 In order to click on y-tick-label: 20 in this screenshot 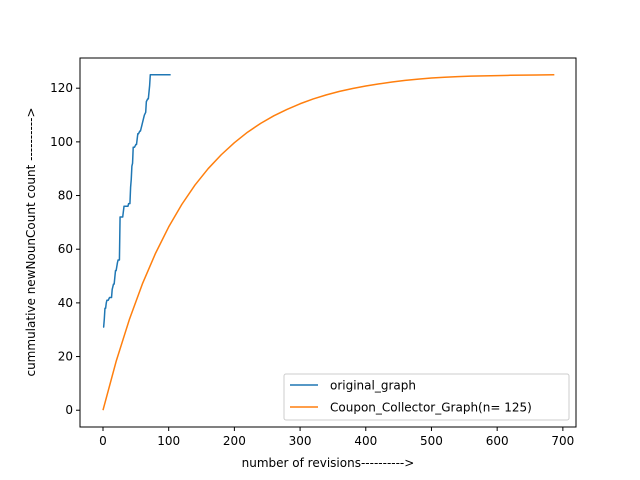, I will do `click(65, 357)`.